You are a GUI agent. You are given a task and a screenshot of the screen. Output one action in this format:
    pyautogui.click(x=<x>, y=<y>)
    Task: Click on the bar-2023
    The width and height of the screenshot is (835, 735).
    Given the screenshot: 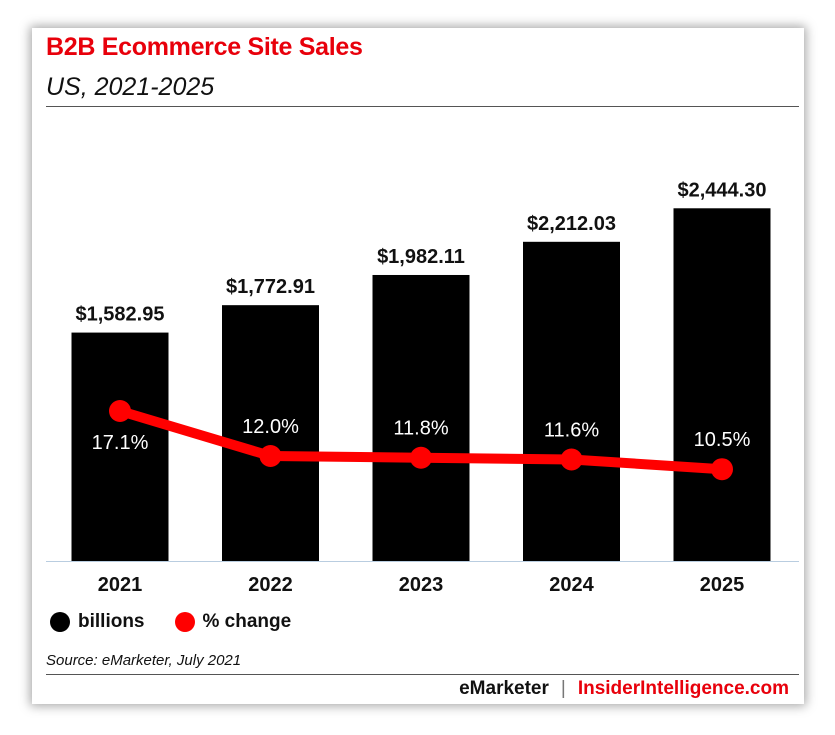 What is the action you would take?
    pyautogui.click(x=421, y=417)
    